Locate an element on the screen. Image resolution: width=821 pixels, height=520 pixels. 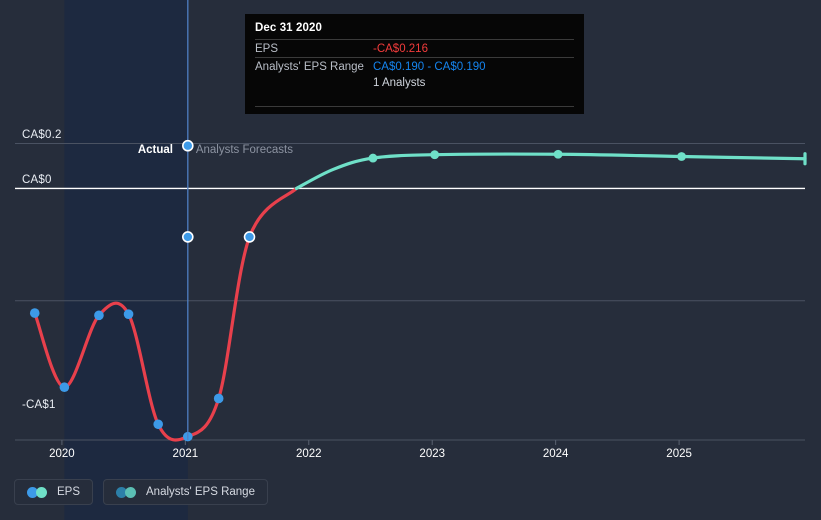
tooltip-title: Dec 31 2020 is located at coordinates (288, 28).